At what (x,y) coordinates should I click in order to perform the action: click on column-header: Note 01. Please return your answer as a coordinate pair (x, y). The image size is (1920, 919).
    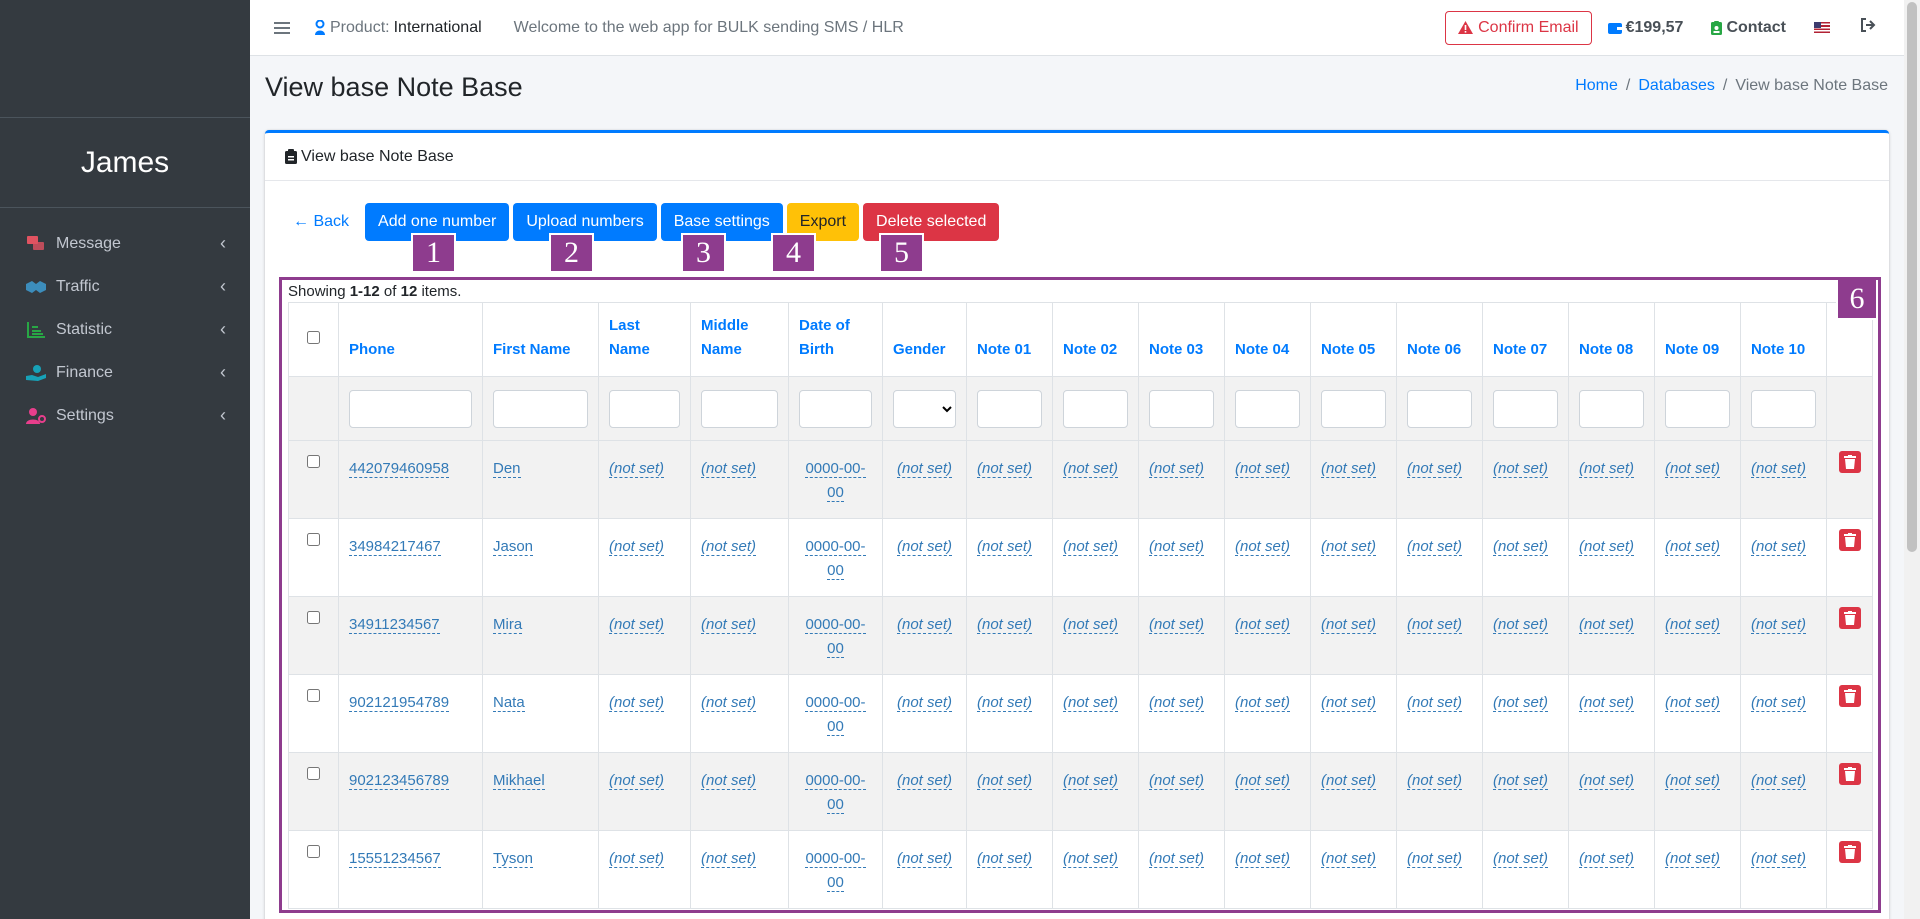
    Looking at the image, I should click on (1009, 339).